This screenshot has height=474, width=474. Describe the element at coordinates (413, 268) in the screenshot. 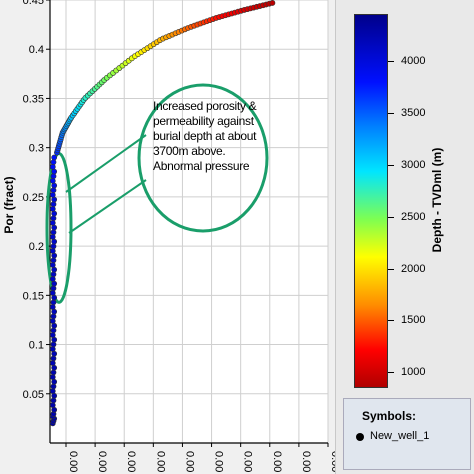

I see `colorbar-tick-label: 2000` at that location.